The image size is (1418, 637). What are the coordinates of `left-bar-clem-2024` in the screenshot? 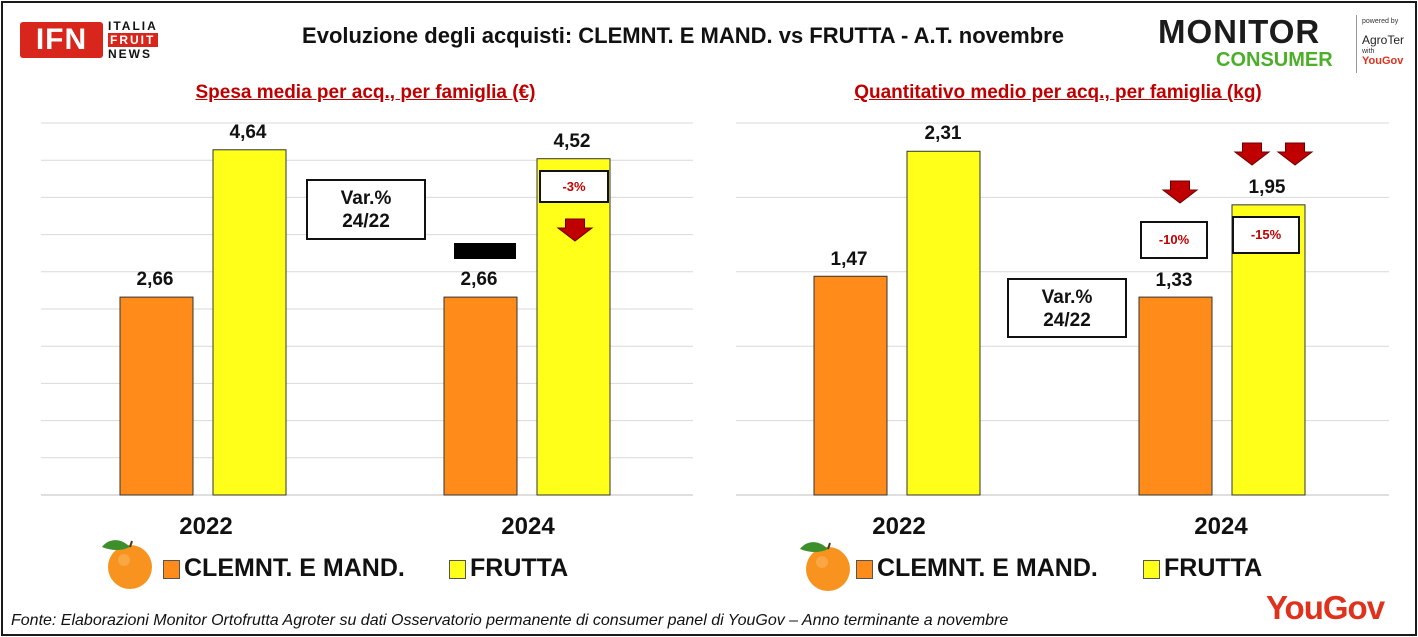 It's located at (480, 396).